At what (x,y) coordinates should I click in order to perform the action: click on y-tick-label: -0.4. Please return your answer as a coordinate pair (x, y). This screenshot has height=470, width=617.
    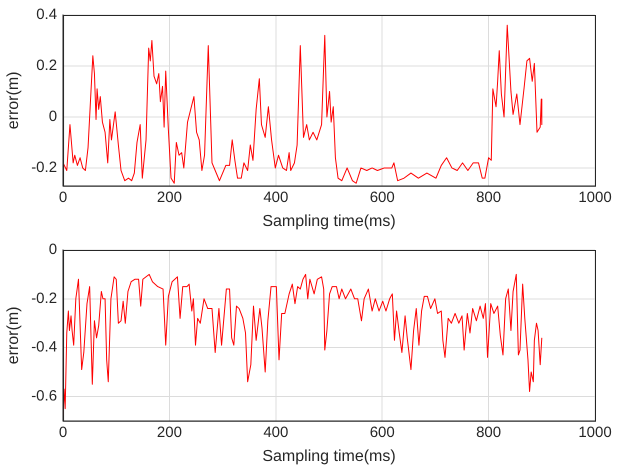
    Looking at the image, I should click on (44, 347).